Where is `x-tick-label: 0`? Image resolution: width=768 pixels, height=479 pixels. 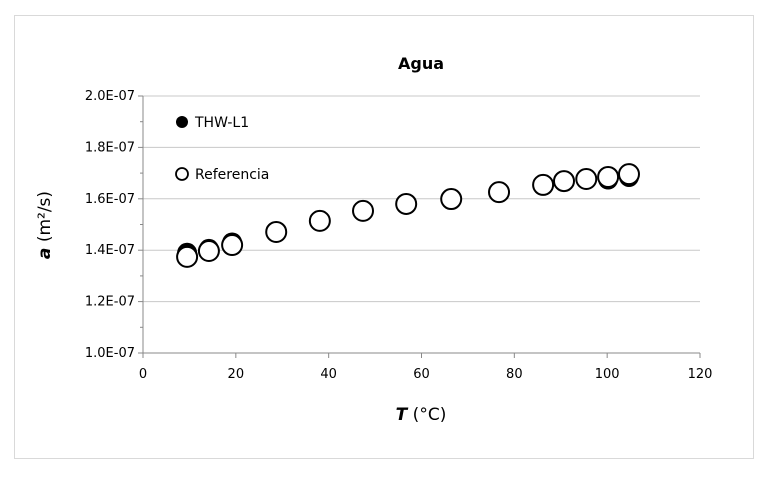
x-tick-label: 0 is located at coordinates (143, 374).